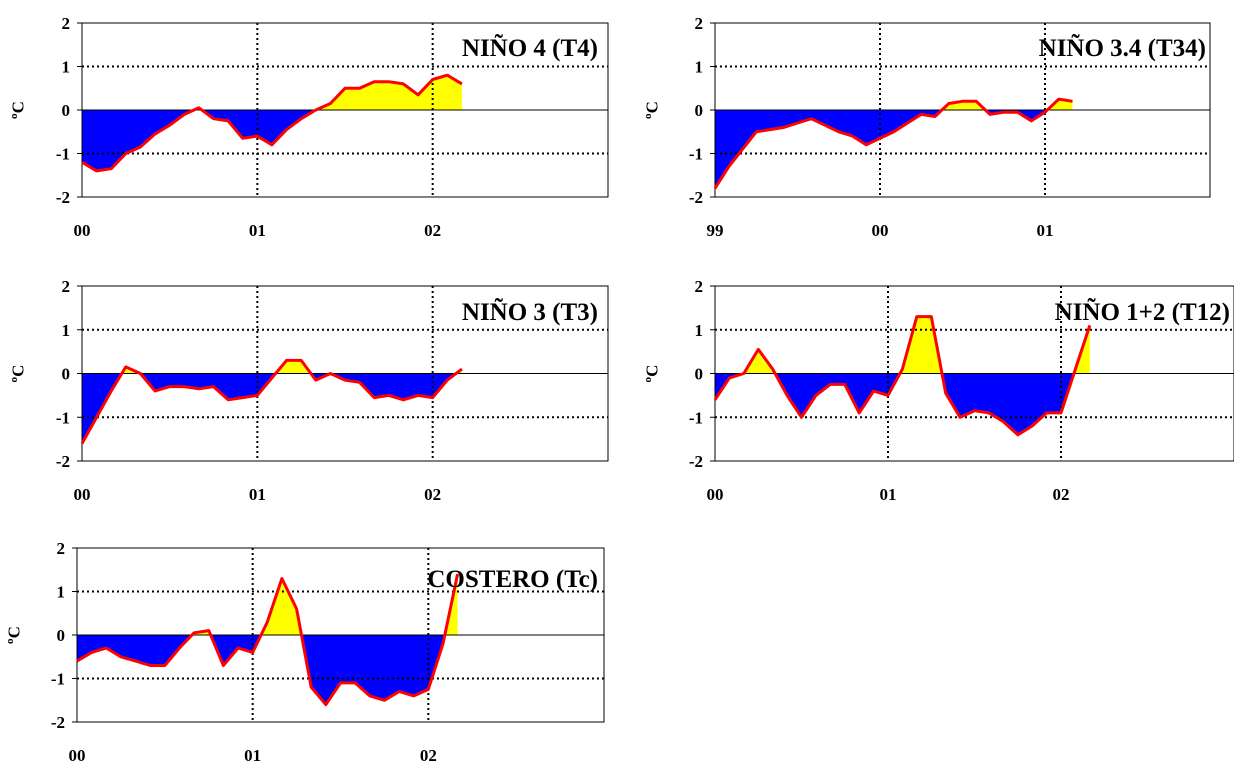 The height and width of the screenshot is (769, 1234). I want to click on chart-panel-1: 2 1 0 -1 -299 00 01 ºC NIÑO 3.4 (T34), so click(927, 127).